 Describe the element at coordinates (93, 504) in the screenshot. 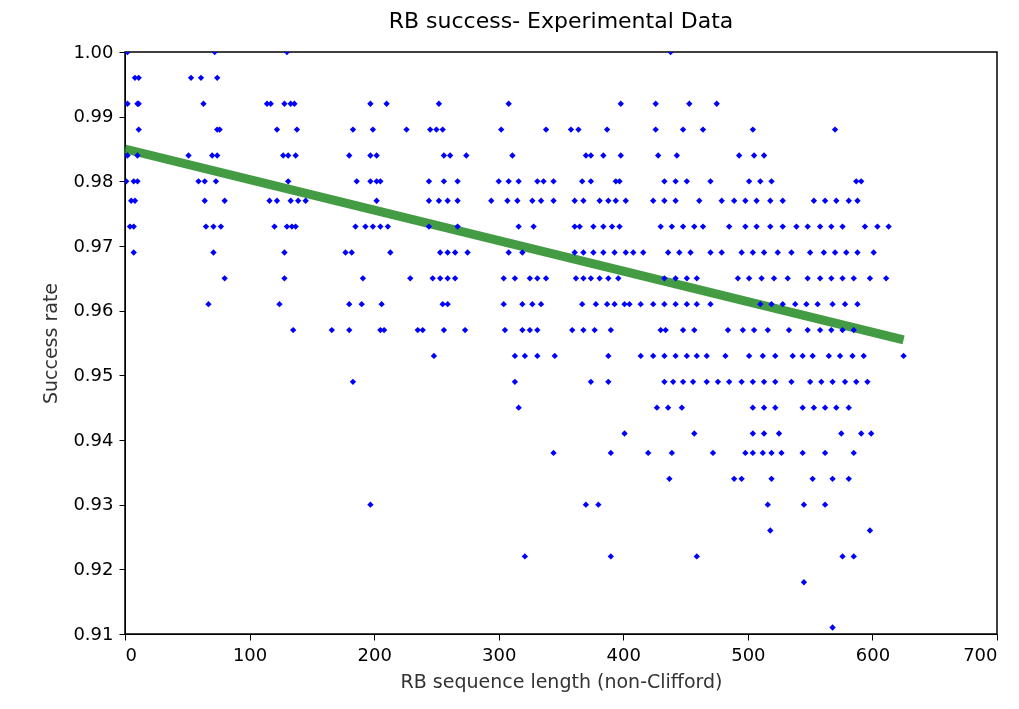

I see `y-tick-label: 0.93` at that location.